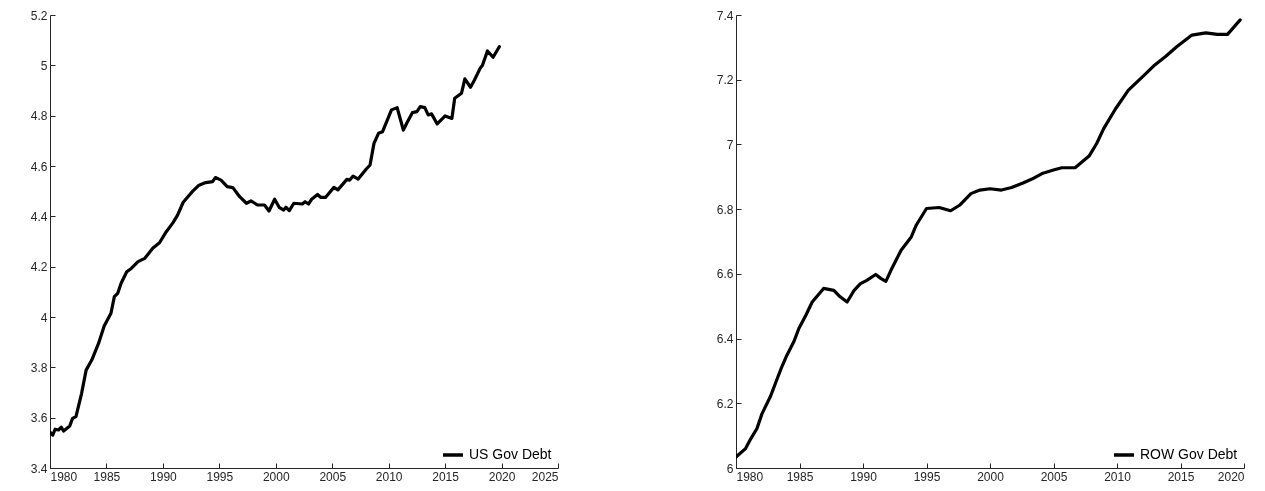  I want to click on y-tick-label: 6, so click(730, 468).